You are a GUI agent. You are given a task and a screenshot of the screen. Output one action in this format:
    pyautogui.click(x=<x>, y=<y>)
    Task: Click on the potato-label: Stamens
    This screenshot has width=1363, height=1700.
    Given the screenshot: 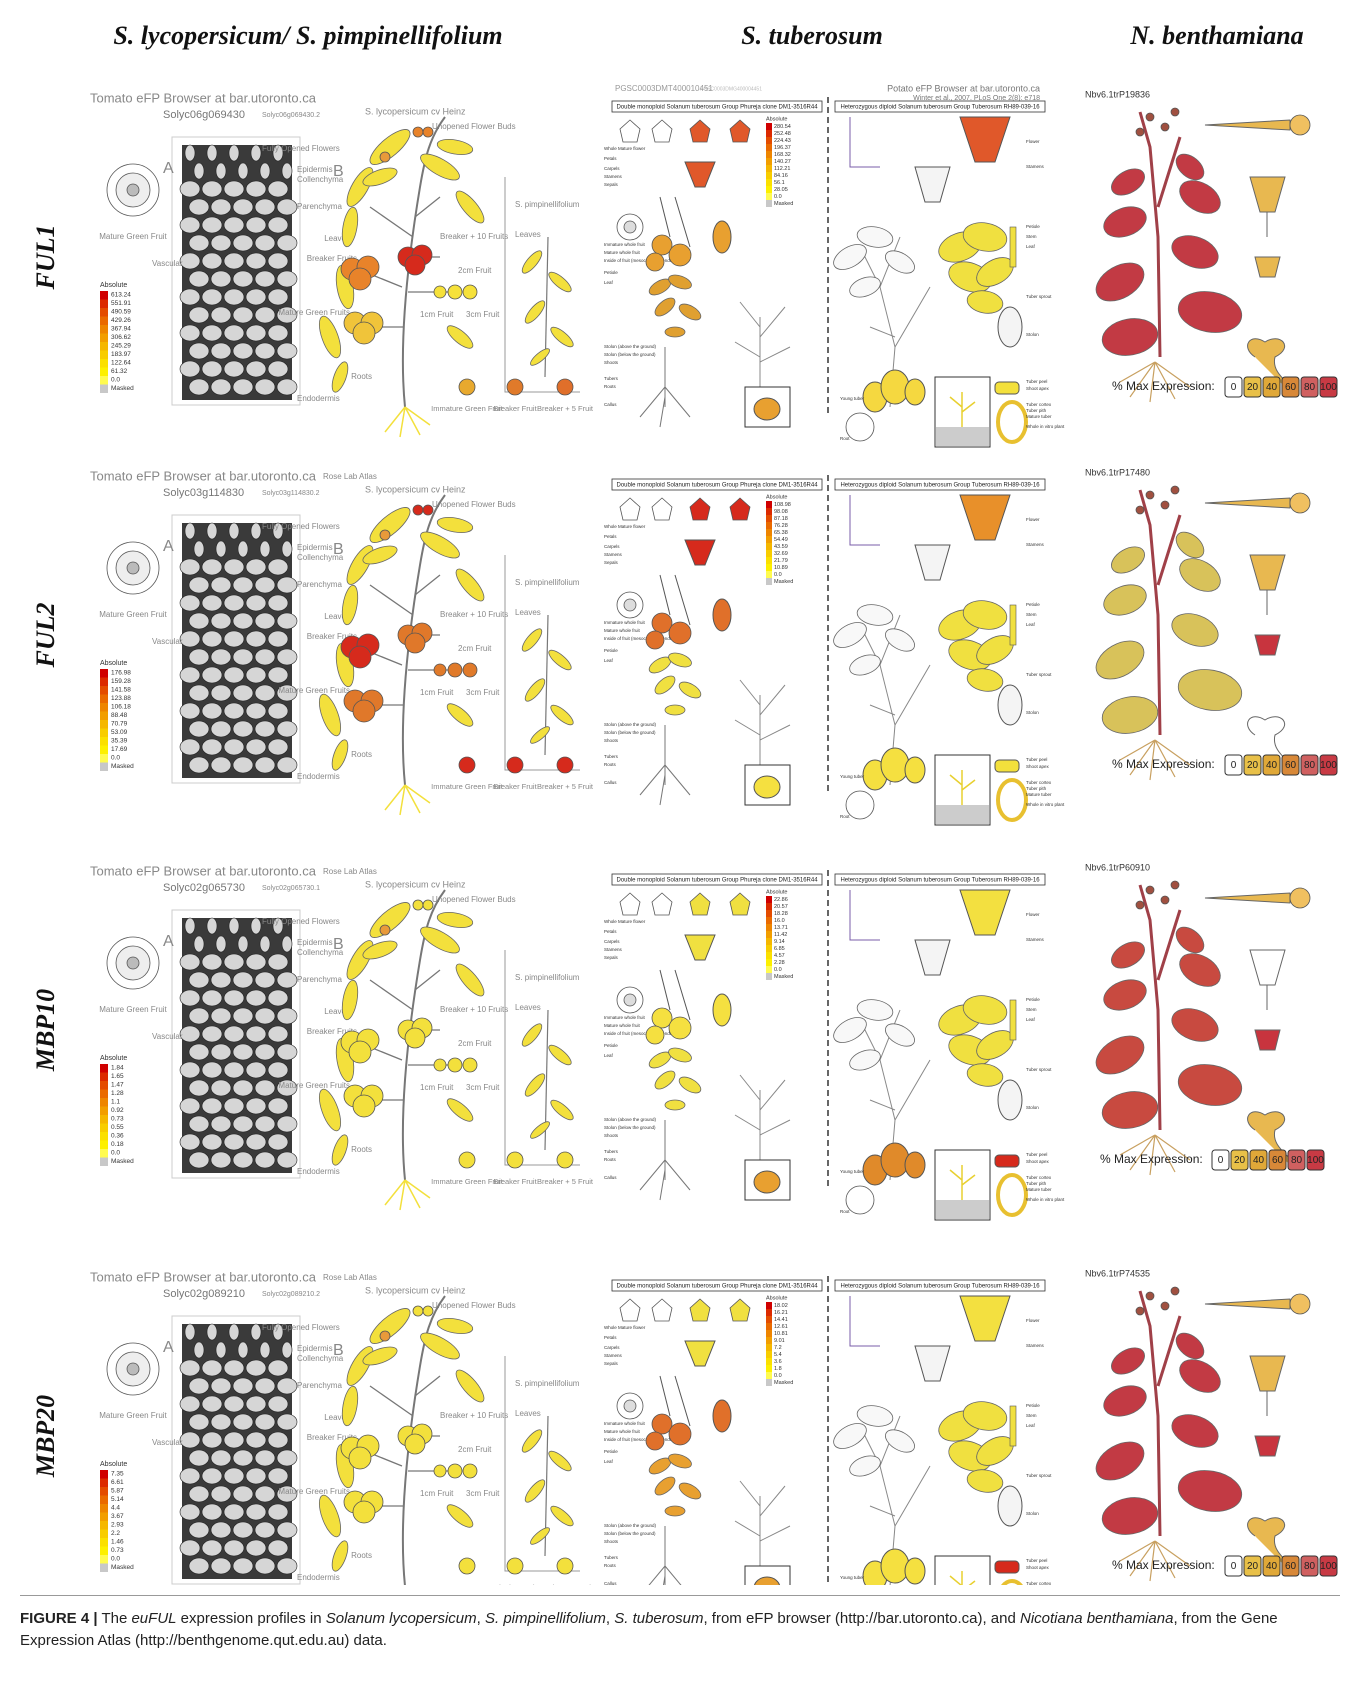 What is the action you would take?
    pyautogui.click(x=1035, y=166)
    